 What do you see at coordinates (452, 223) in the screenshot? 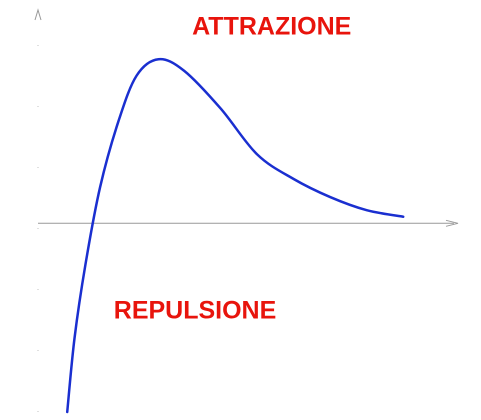
I see `x-axis-arrow-icon` at bounding box center [452, 223].